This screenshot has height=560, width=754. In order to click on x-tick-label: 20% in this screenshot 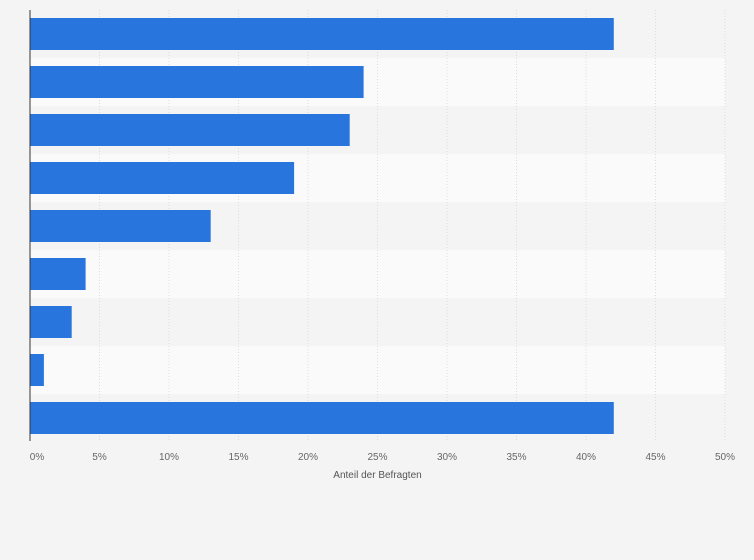, I will do `click(308, 457)`.